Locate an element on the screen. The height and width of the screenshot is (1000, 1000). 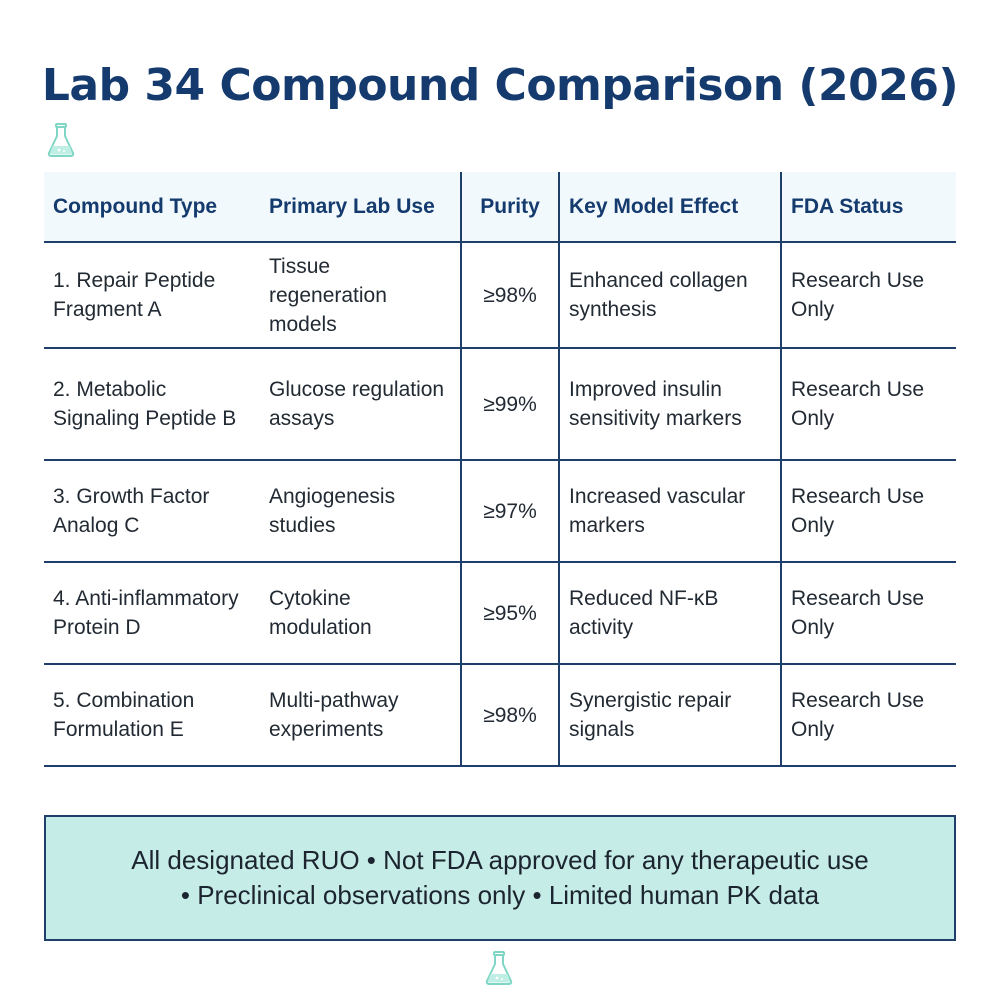
primary-lab-use-cell: Multi-pathway experiments is located at coordinates (360, 715).